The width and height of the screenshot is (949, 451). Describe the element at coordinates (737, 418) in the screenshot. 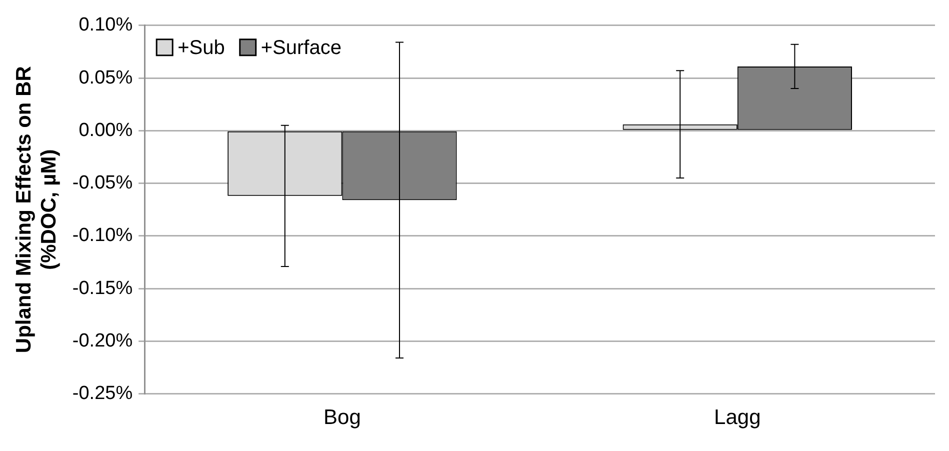

I see `x-tick-label: Lagg` at that location.